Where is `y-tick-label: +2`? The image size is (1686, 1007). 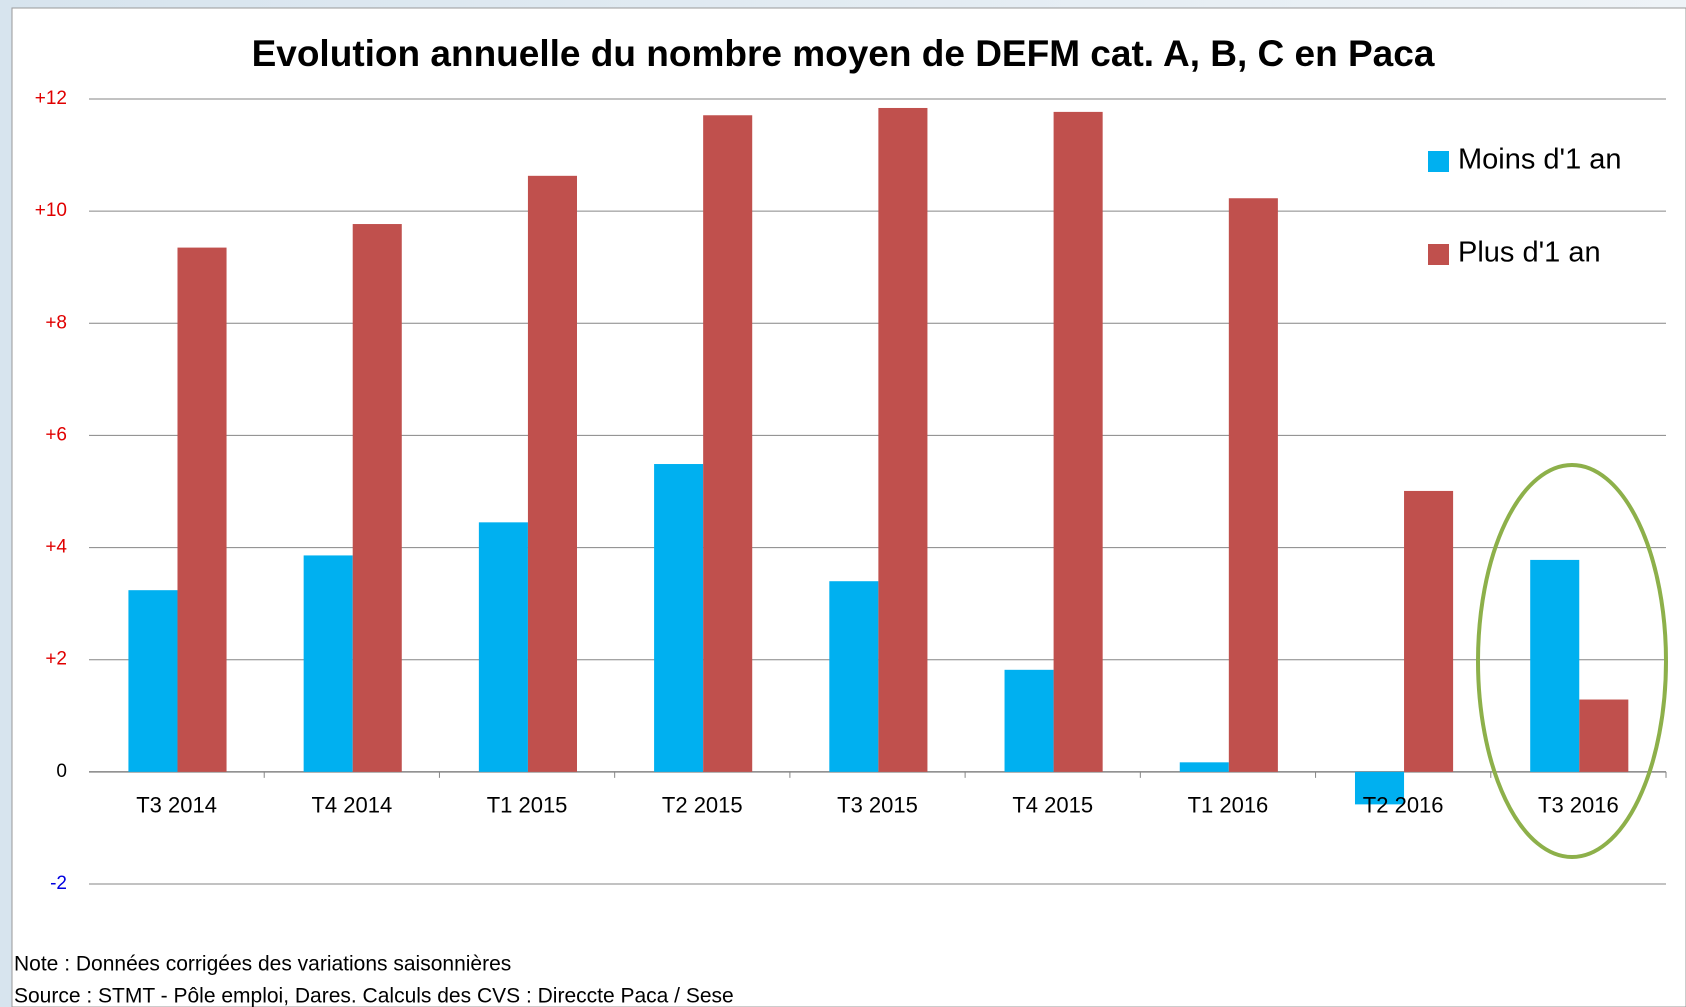
y-tick-label: +2 is located at coordinates (56, 659).